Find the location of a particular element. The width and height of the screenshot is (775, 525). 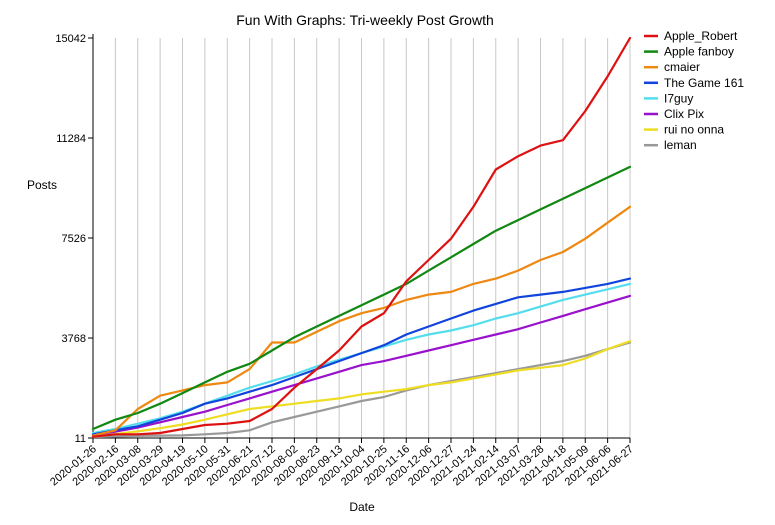

y-tick-label: 7526 is located at coordinates (74, 239).